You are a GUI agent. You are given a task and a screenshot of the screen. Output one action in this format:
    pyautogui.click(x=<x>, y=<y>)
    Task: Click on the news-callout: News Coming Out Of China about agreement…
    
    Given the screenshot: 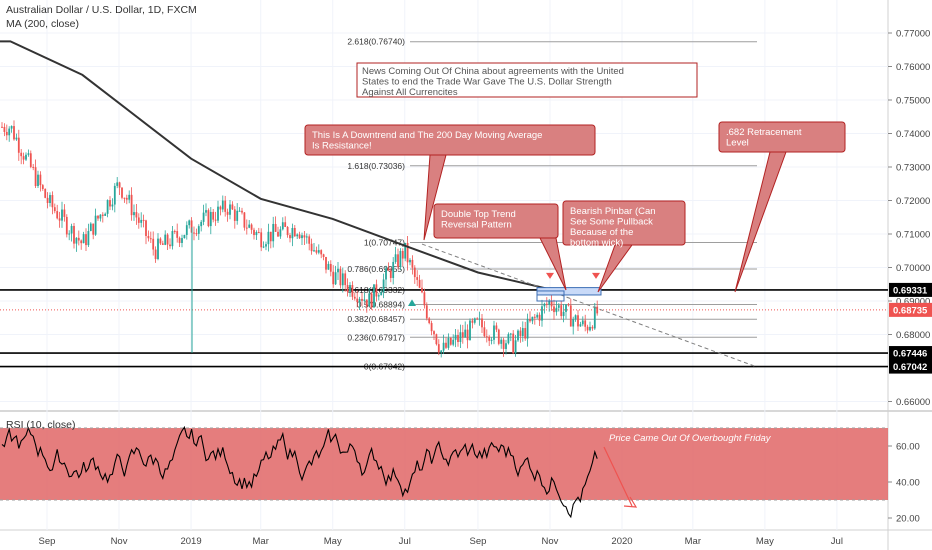 What is the action you would take?
    pyautogui.click(x=527, y=80)
    